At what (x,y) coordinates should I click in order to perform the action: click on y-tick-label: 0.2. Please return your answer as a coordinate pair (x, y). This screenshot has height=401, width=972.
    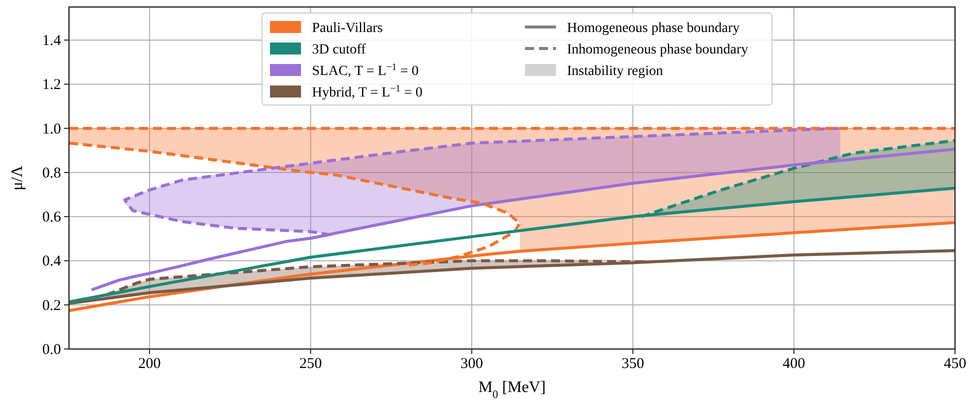
    Looking at the image, I should click on (51, 306).